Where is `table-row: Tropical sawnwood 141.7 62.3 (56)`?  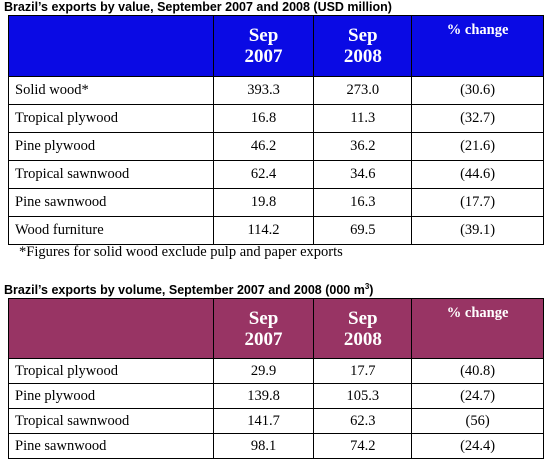 table-row: Tropical sawnwood 141.7 62.3 (56) is located at coordinates (276, 421).